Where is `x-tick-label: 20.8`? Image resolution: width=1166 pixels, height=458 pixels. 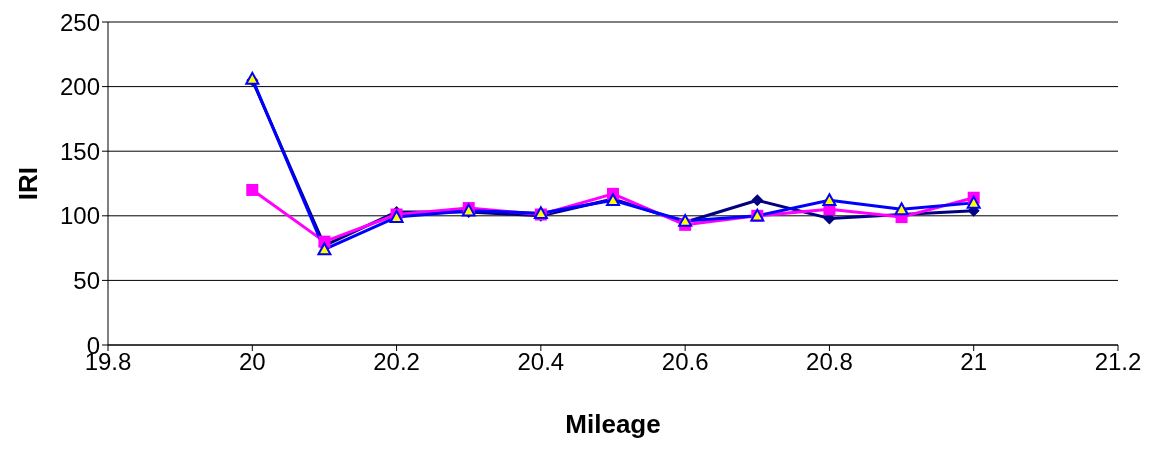
x-tick-label: 20.8 is located at coordinates (829, 362).